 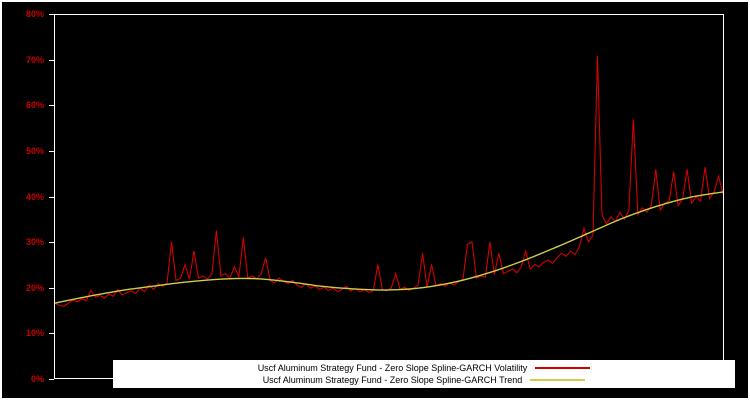 I want to click on y-tick-label: 80%, so click(x=34, y=14).